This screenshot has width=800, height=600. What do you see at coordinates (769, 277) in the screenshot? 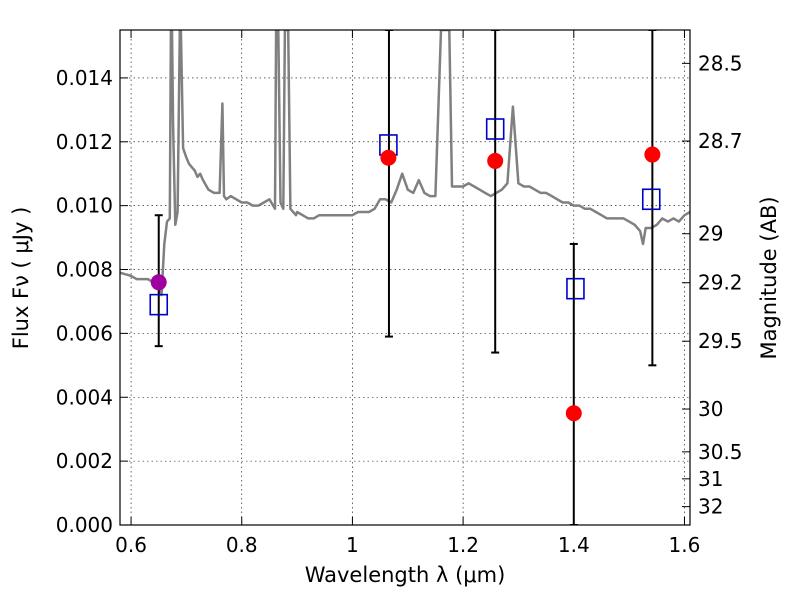
I see `right-axis-title: Magnitude (AB)` at bounding box center [769, 277].